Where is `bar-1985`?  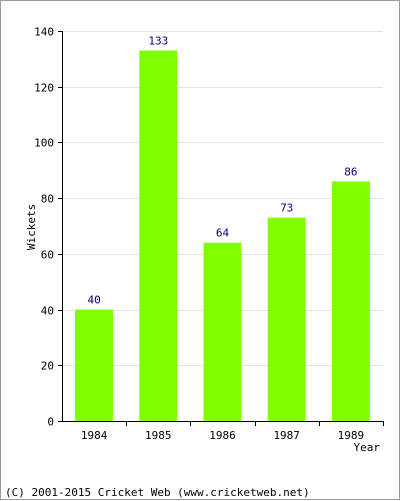 bar-1985 is located at coordinates (158, 235).